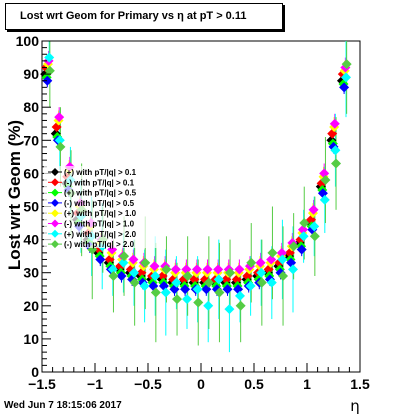 The height and width of the screenshot is (414, 400). I want to click on y-tick-label: 30, so click(31, 273).